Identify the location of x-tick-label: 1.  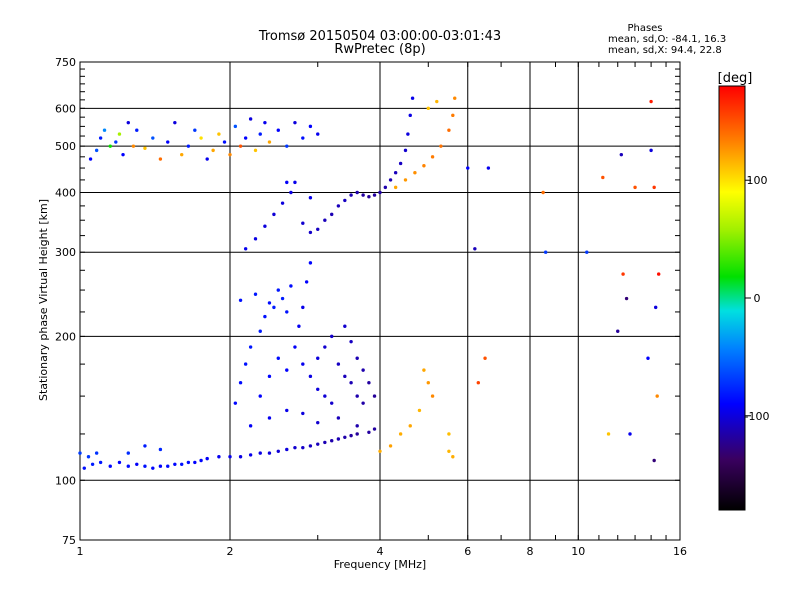
(80, 551).